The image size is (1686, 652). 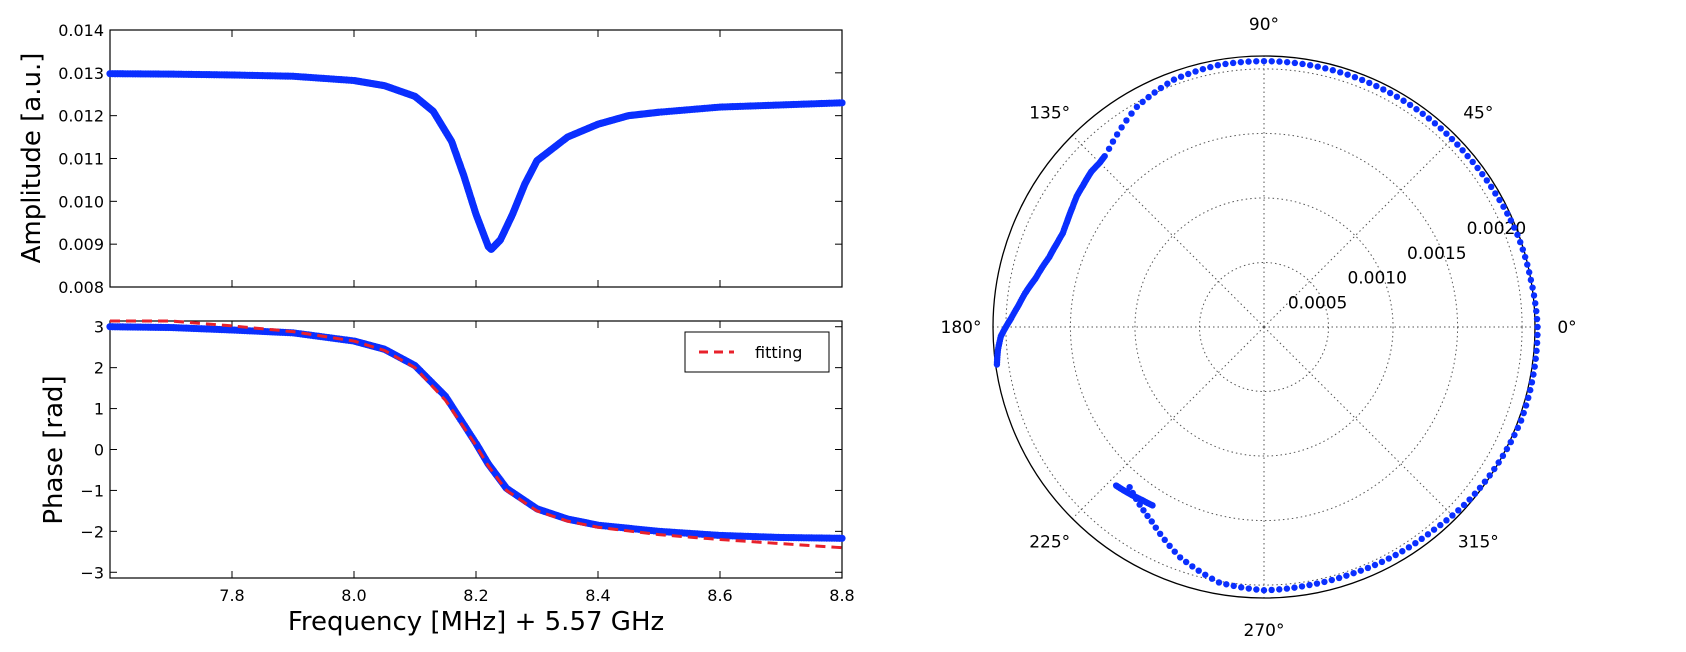 I want to click on y-tick-label: 2, so click(x=99, y=368).